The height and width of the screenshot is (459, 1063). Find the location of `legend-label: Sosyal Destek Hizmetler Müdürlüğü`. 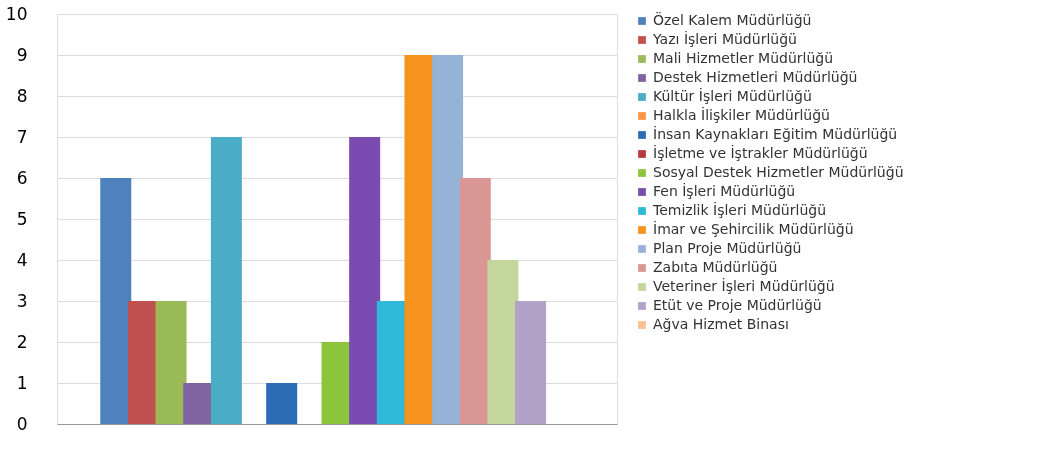

legend-label: Sosyal Destek Hizmetler Müdürlüğü is located at coordinates (778, 172).